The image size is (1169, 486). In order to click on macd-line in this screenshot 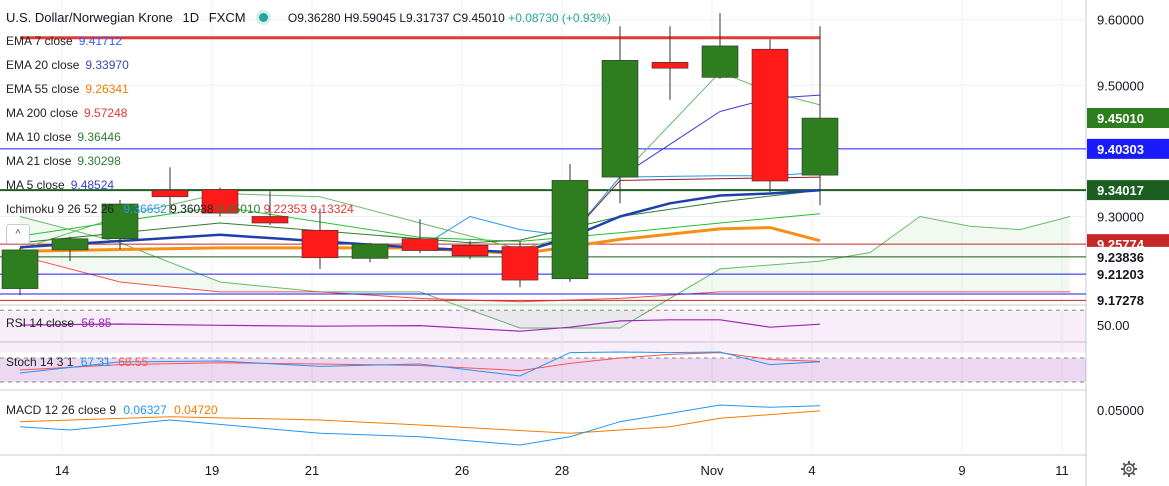, I will do `click(420, 425)`.